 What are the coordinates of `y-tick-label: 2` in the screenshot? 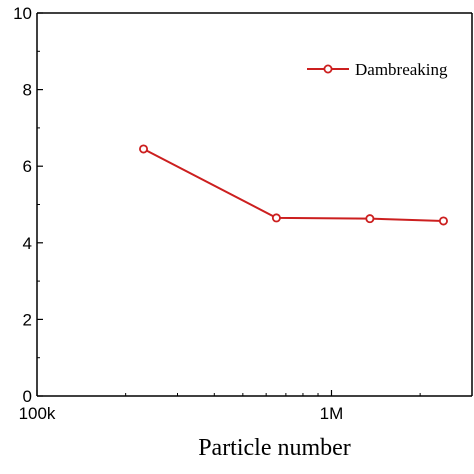 It's located at (27, 319).